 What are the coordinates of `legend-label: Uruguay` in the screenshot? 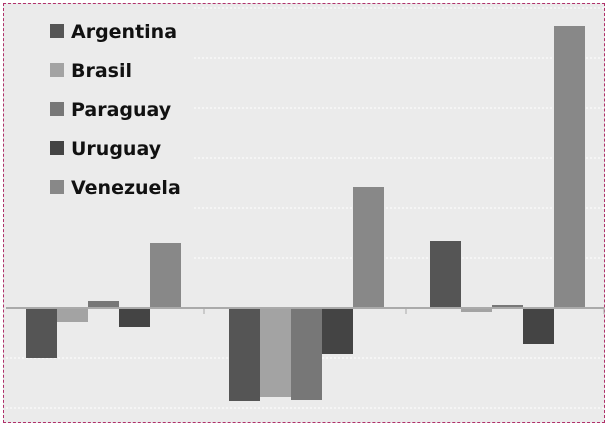 It's located at (116, 149).